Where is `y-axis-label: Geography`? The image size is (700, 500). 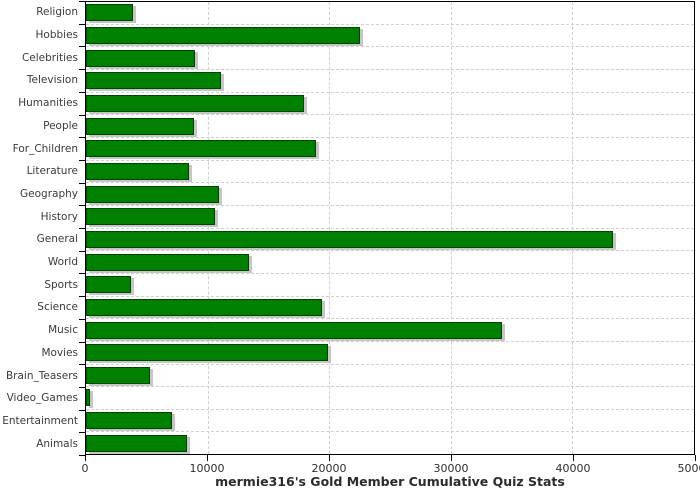
y-axis-label: Geography is located at coordinates (49, 193).